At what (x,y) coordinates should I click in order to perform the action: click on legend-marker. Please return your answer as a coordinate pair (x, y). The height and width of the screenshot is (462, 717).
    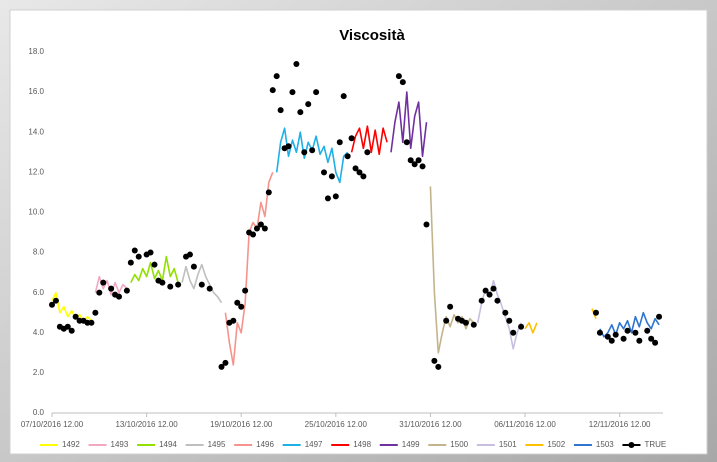
    Looking at the image, I should click on (631, 445).